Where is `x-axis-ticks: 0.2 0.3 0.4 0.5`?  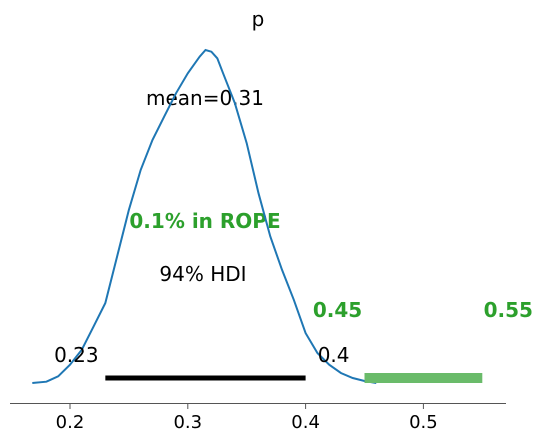
x-axis-ticks: 0.2 0.3 0.4 0.5 is located at coordinates (247, 418).